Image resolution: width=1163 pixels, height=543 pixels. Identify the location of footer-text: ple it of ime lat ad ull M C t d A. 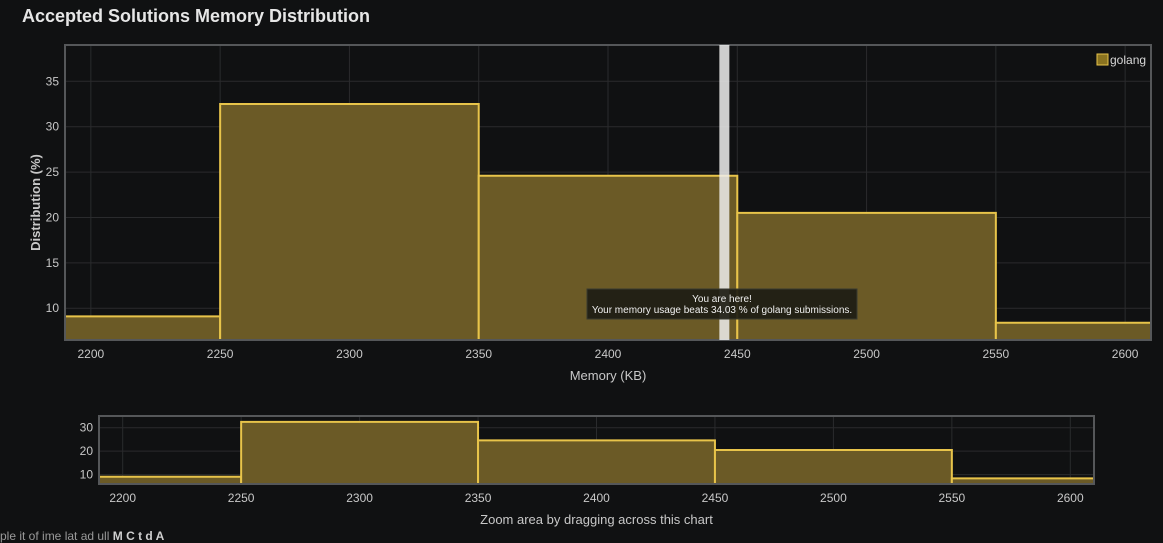
(82, 536).